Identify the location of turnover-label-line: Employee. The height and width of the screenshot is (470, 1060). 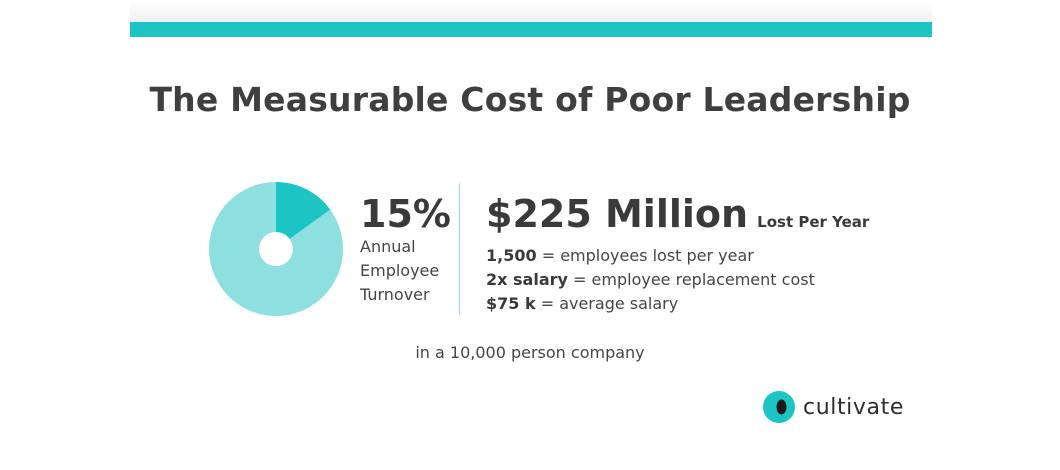
(400, 270).